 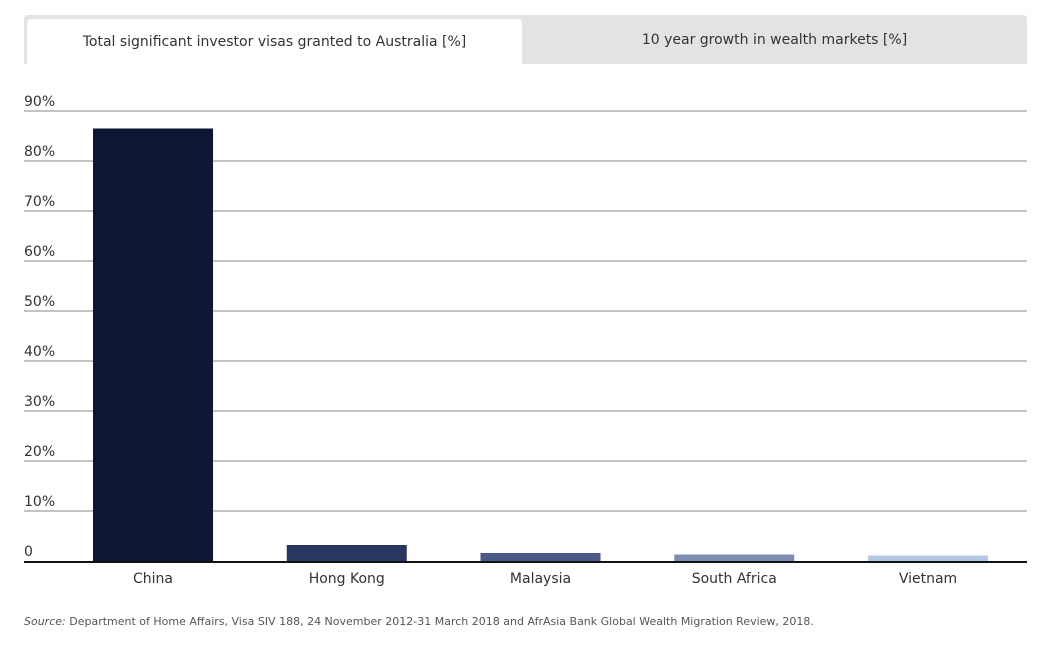 I want to click on y-tick-label: 90%, so click(x=39, y=102).